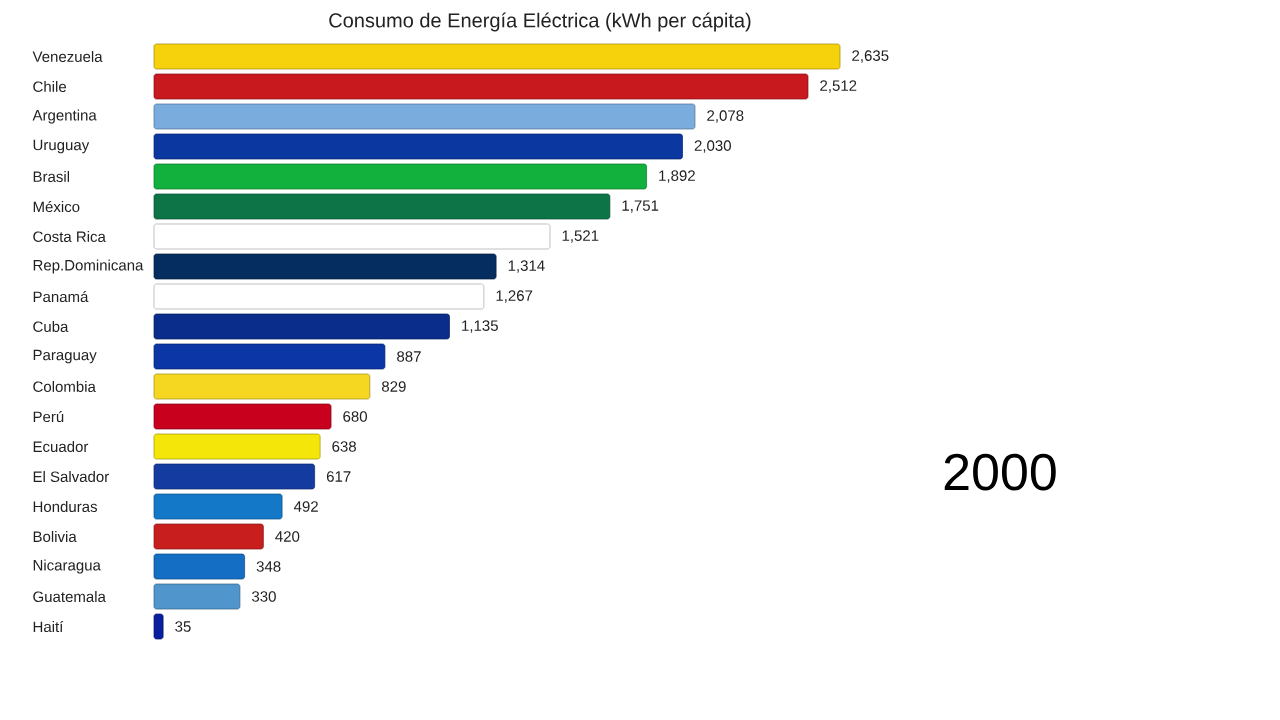 The width and height of the screenshot is (1280, 720). Describe the element at coordinates (409, 356) in the screenshot. I see `data-label: 887` at that location.